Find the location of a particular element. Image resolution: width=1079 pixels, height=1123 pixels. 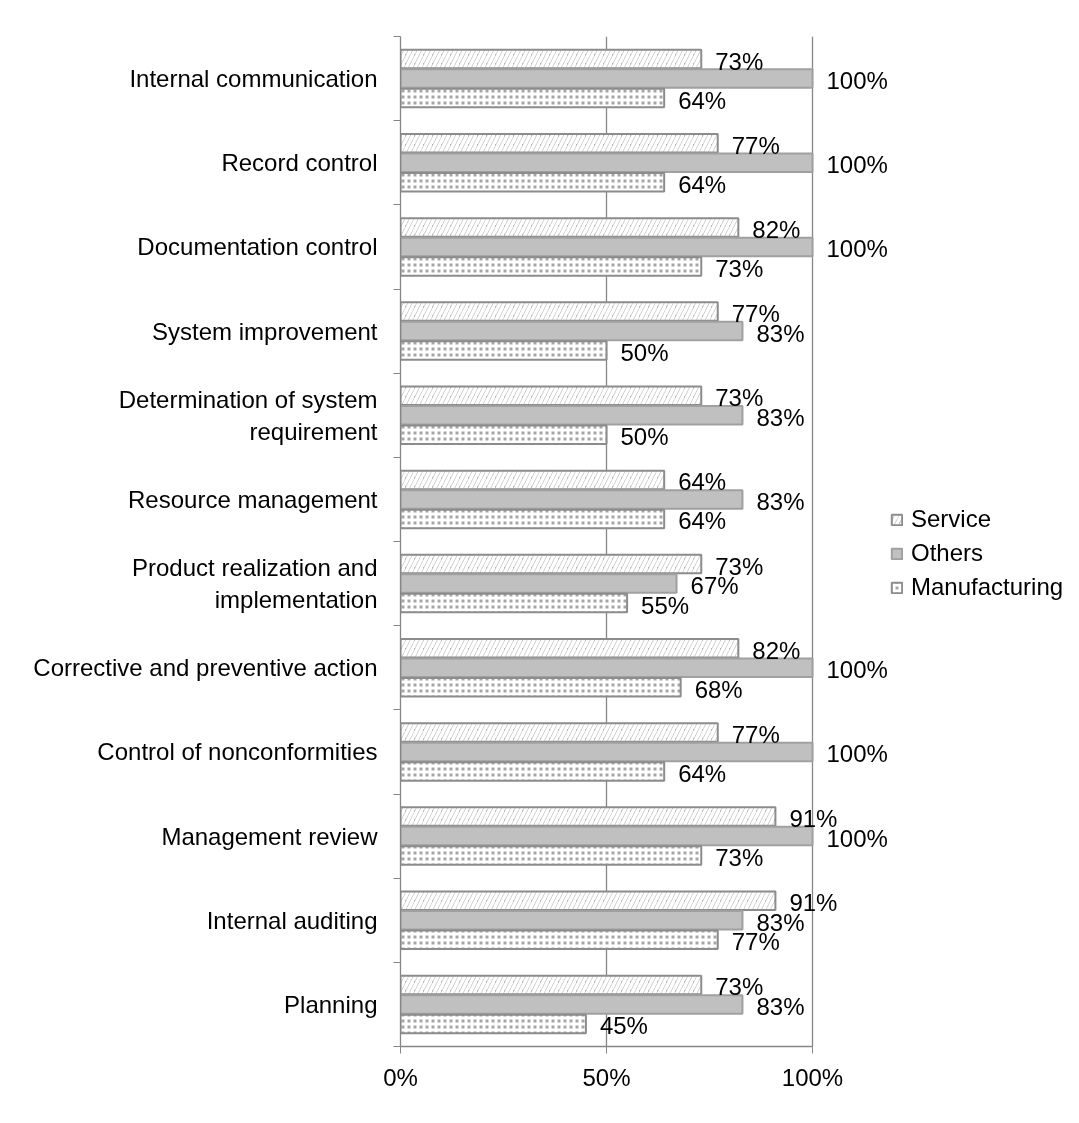

y-tick-label: System improvement is located at coordinates (265, 331).